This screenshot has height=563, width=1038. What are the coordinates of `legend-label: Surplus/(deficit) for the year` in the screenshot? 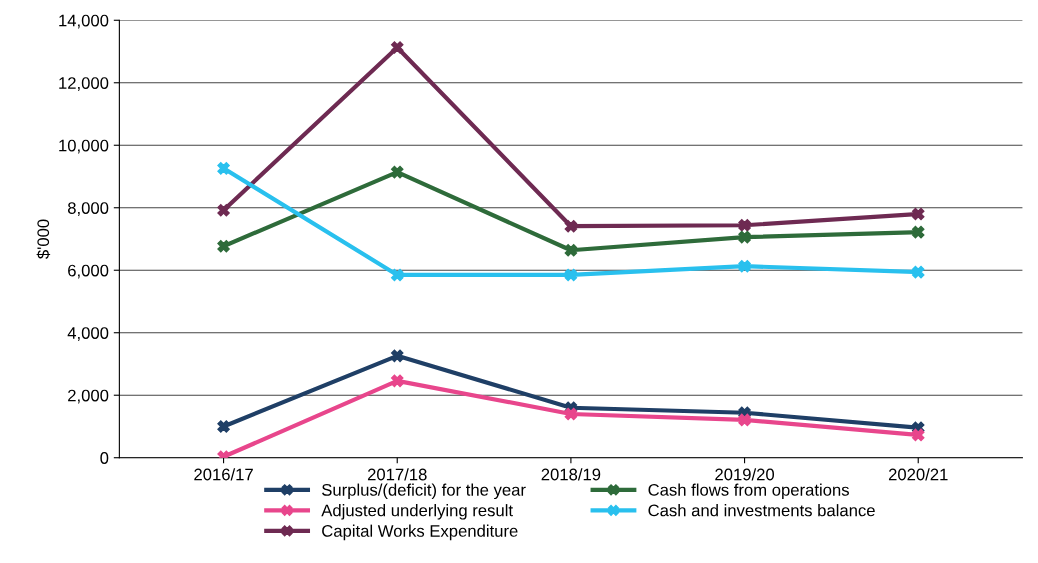 It's located at (424, 491).